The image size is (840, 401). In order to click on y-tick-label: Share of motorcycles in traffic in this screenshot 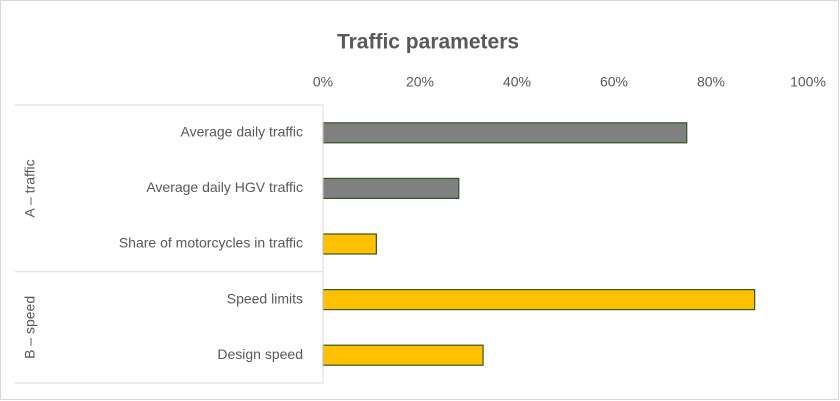, I will do `click(211, 243)`.